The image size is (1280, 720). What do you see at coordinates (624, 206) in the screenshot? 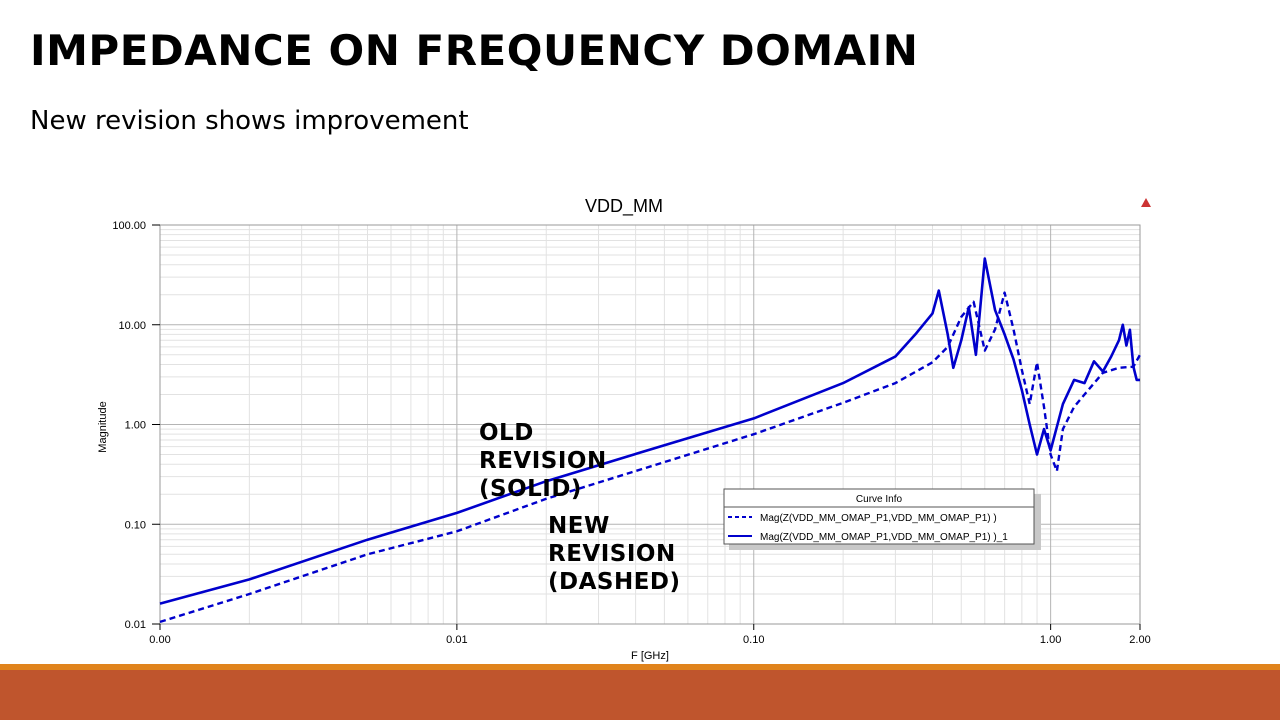
I see `chart-title: VDD_MM` at bounding box center [624, 206].